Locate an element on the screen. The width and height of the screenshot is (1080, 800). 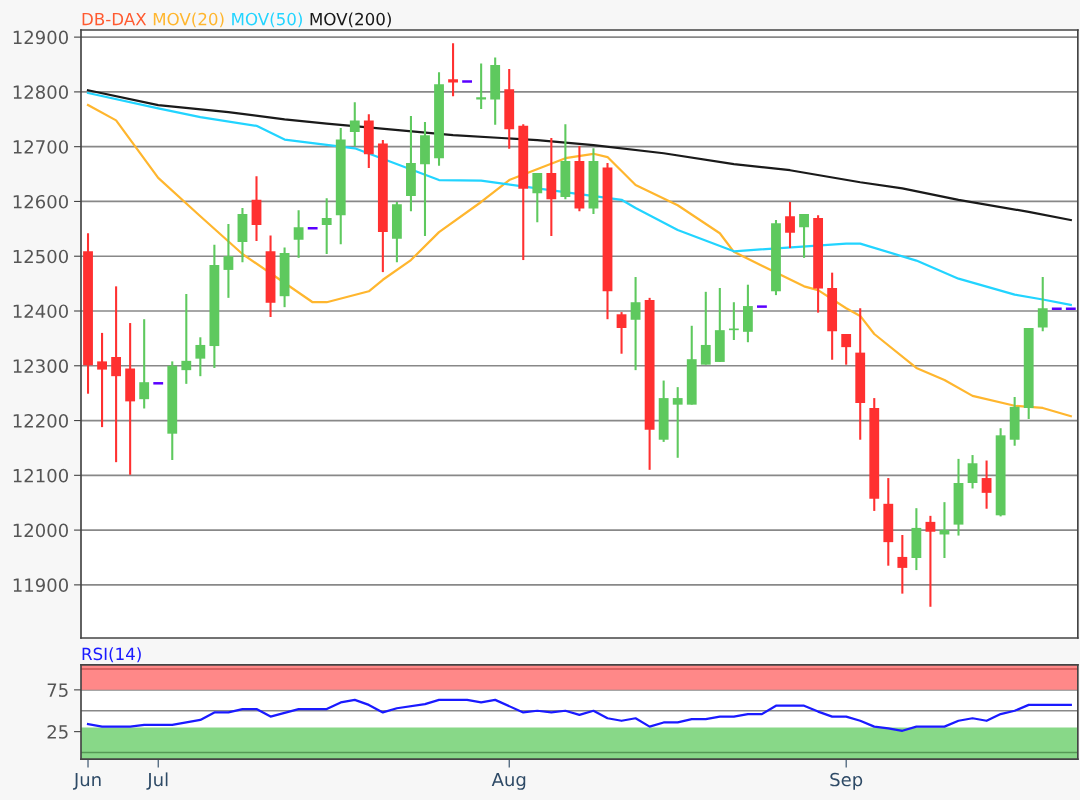
chart-title: DB-DAX is located at coordinates (114, 19).